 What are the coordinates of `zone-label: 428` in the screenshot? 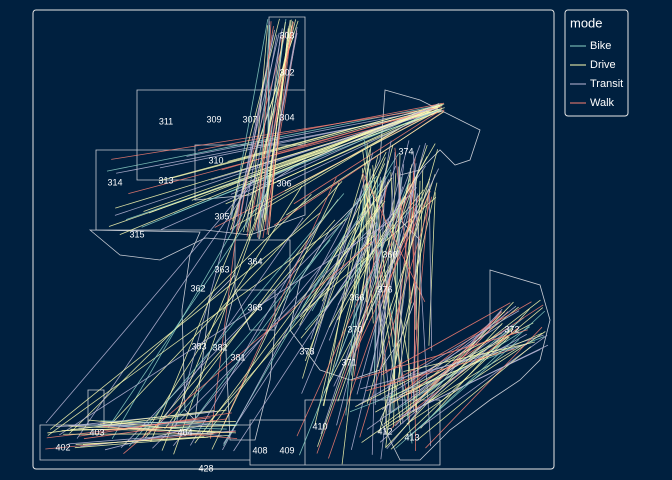 It's located at (205, 468).